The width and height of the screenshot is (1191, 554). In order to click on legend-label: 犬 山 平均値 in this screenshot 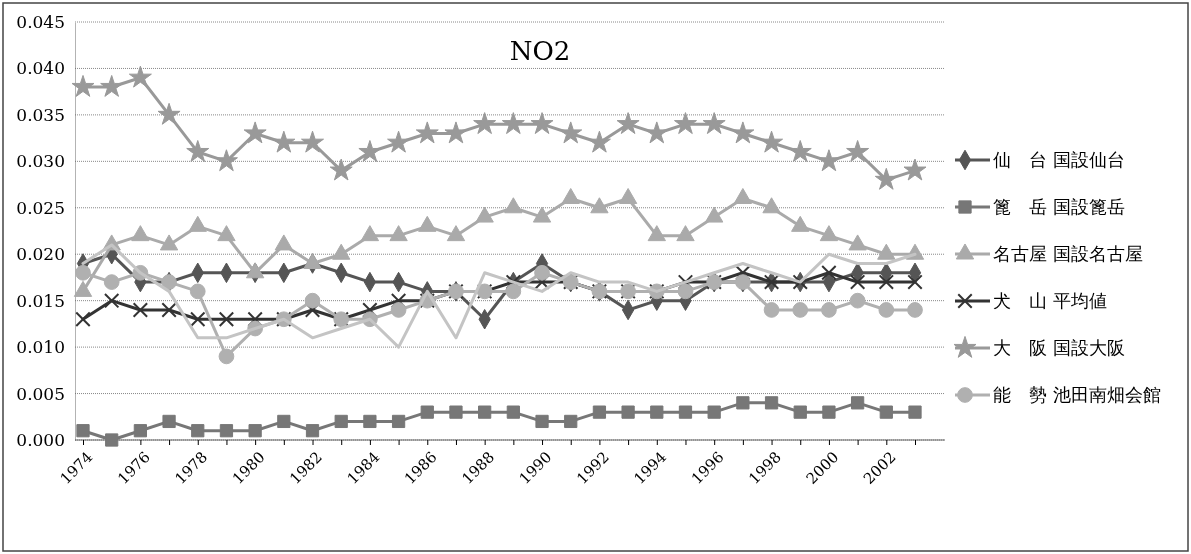, I will do `click(1050, 300)`.